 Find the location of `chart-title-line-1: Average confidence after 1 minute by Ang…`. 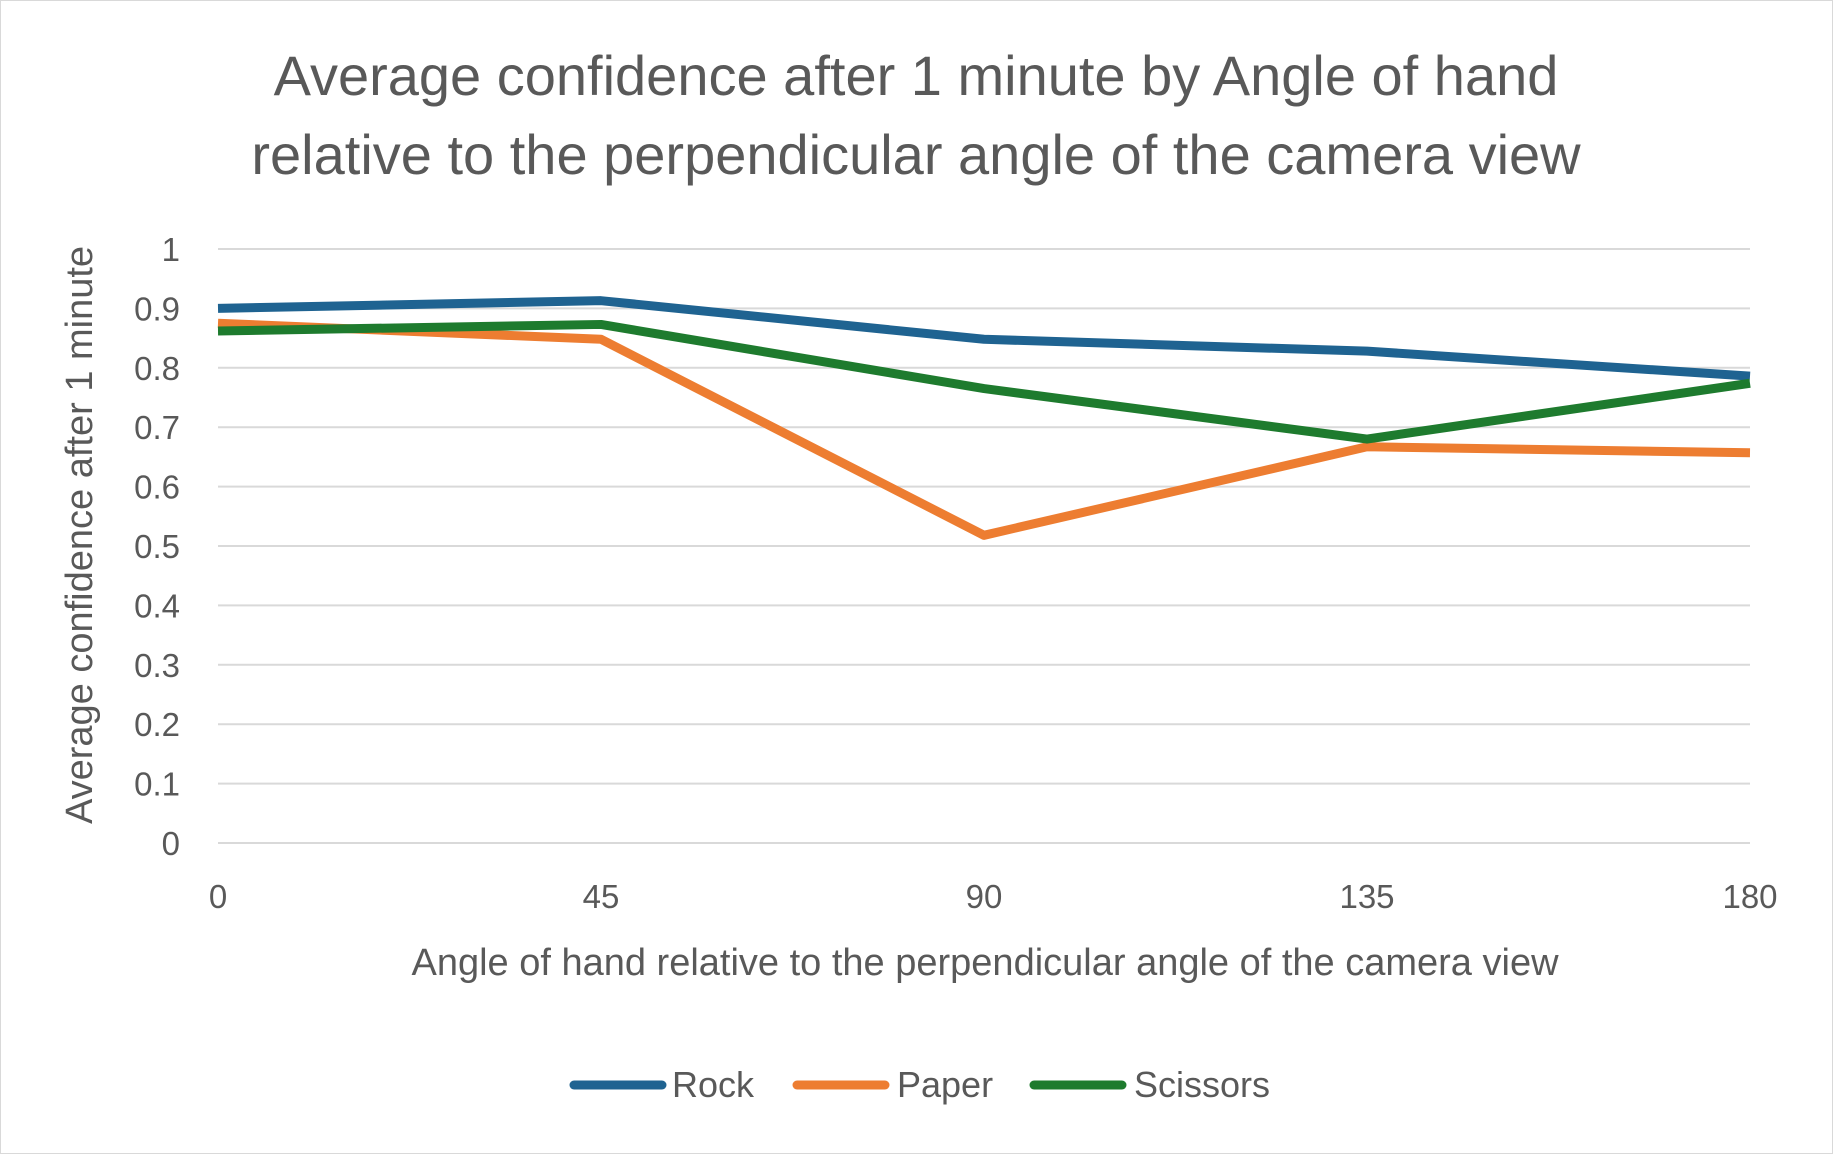

chart-title-line-1: Average confidence after 1 minute by Ang… is located at coordinates (916, 75).